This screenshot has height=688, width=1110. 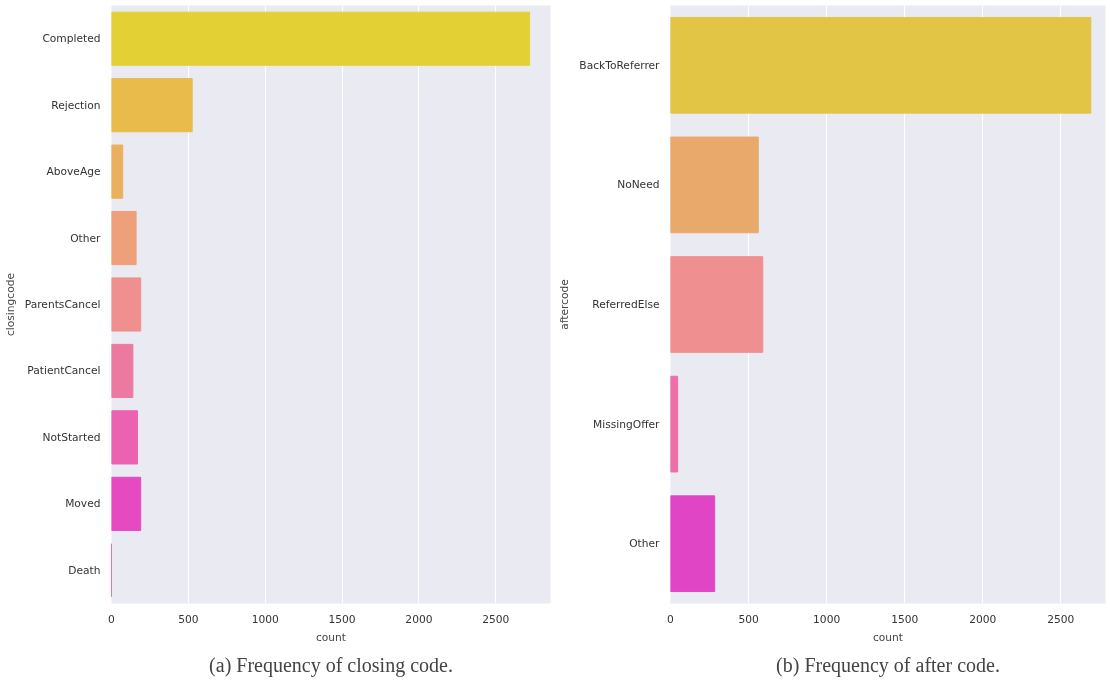 I want to click on y-tick-label: NoNeed, so click(x=638, y=185).